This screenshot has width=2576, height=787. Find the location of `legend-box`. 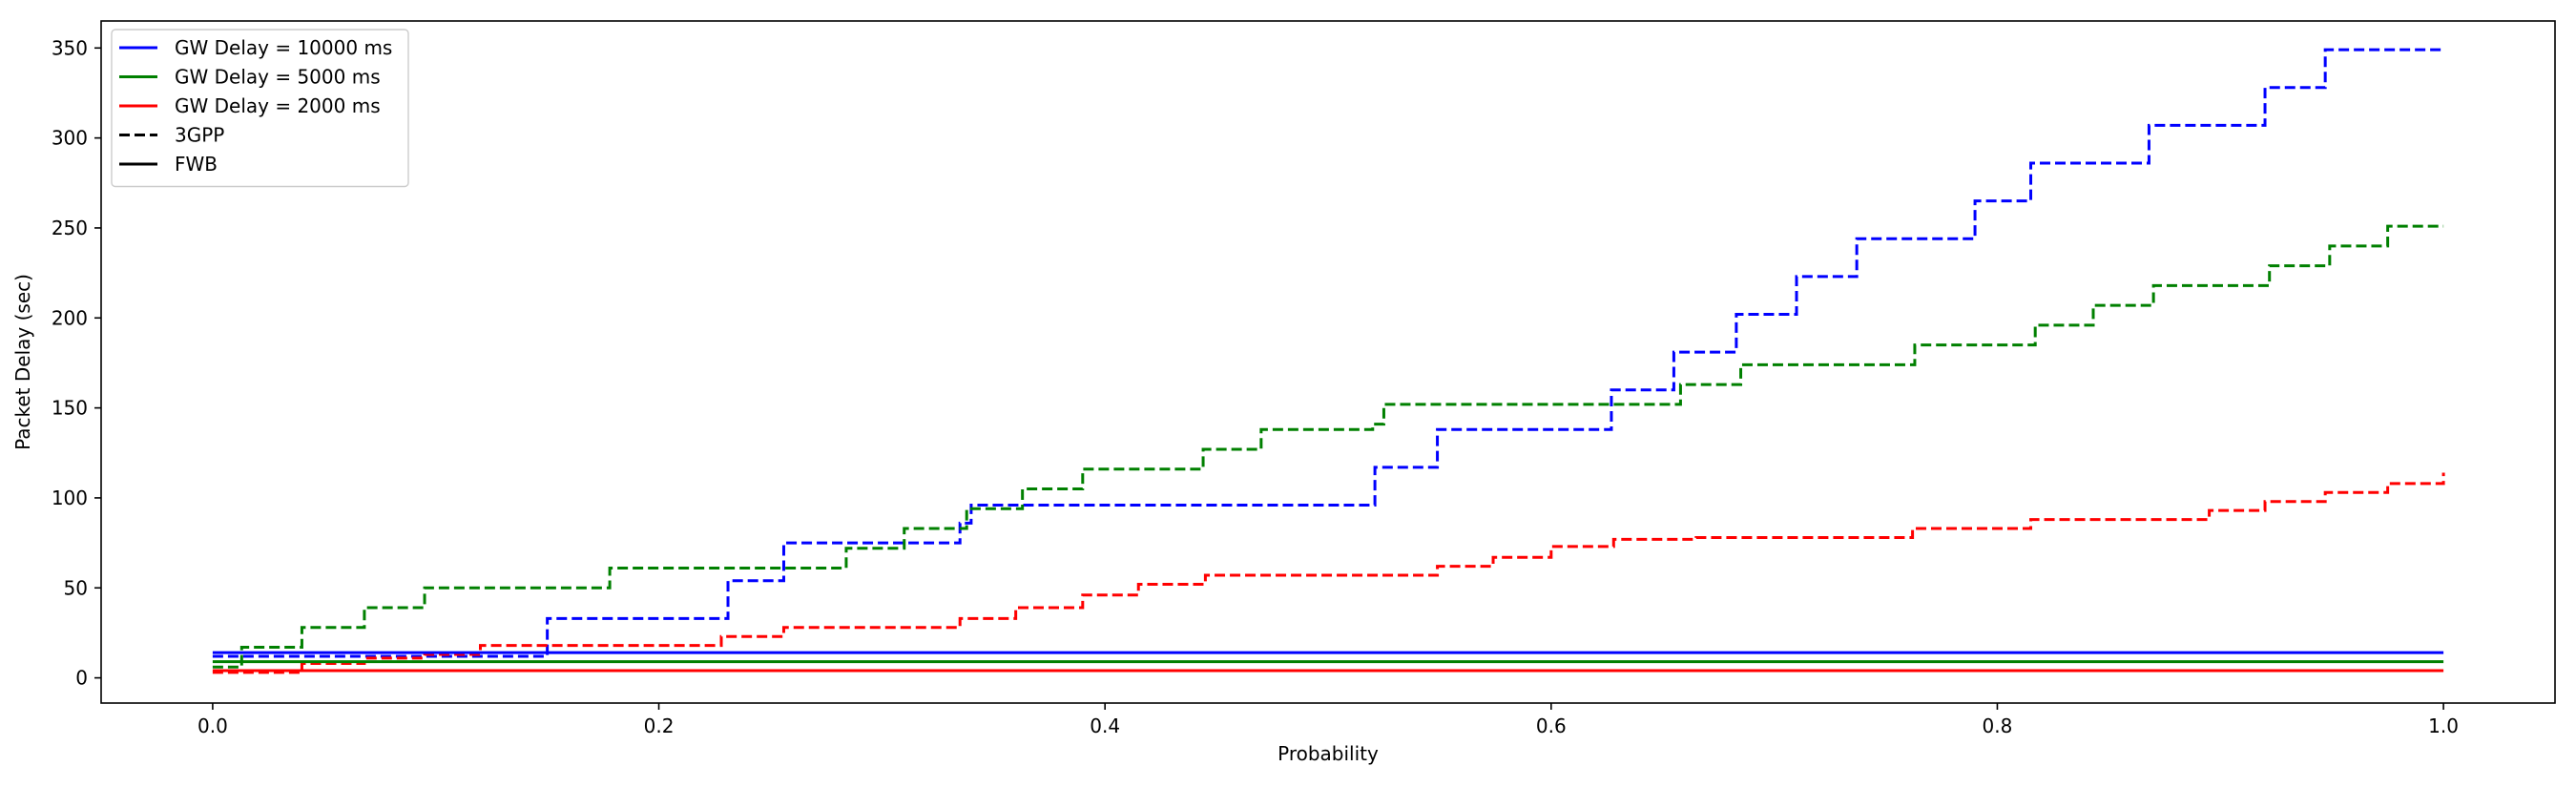

legend-box is located at coordinates (260, 108).